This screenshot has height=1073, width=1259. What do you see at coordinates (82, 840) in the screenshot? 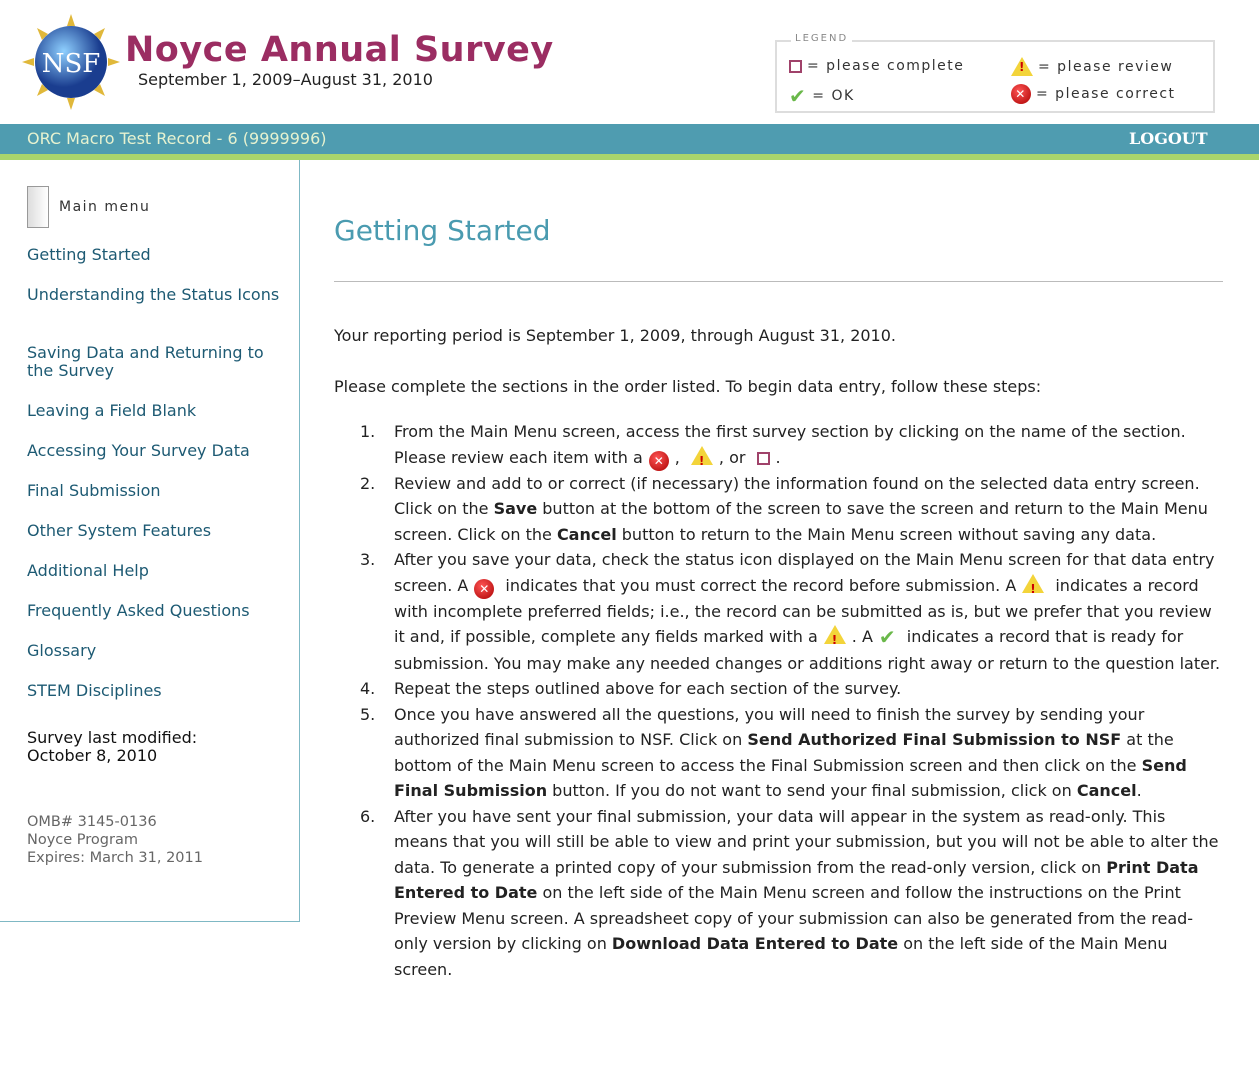
I see `program-name: Noyce Program` at bounding box center [82, 840].